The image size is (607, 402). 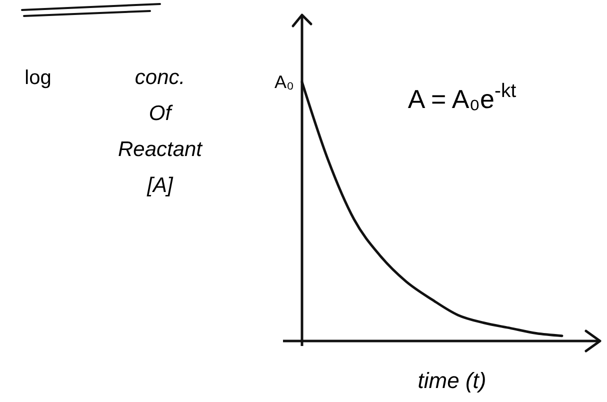 I want to click on annotation: A₀, so click(x=284, y=82).